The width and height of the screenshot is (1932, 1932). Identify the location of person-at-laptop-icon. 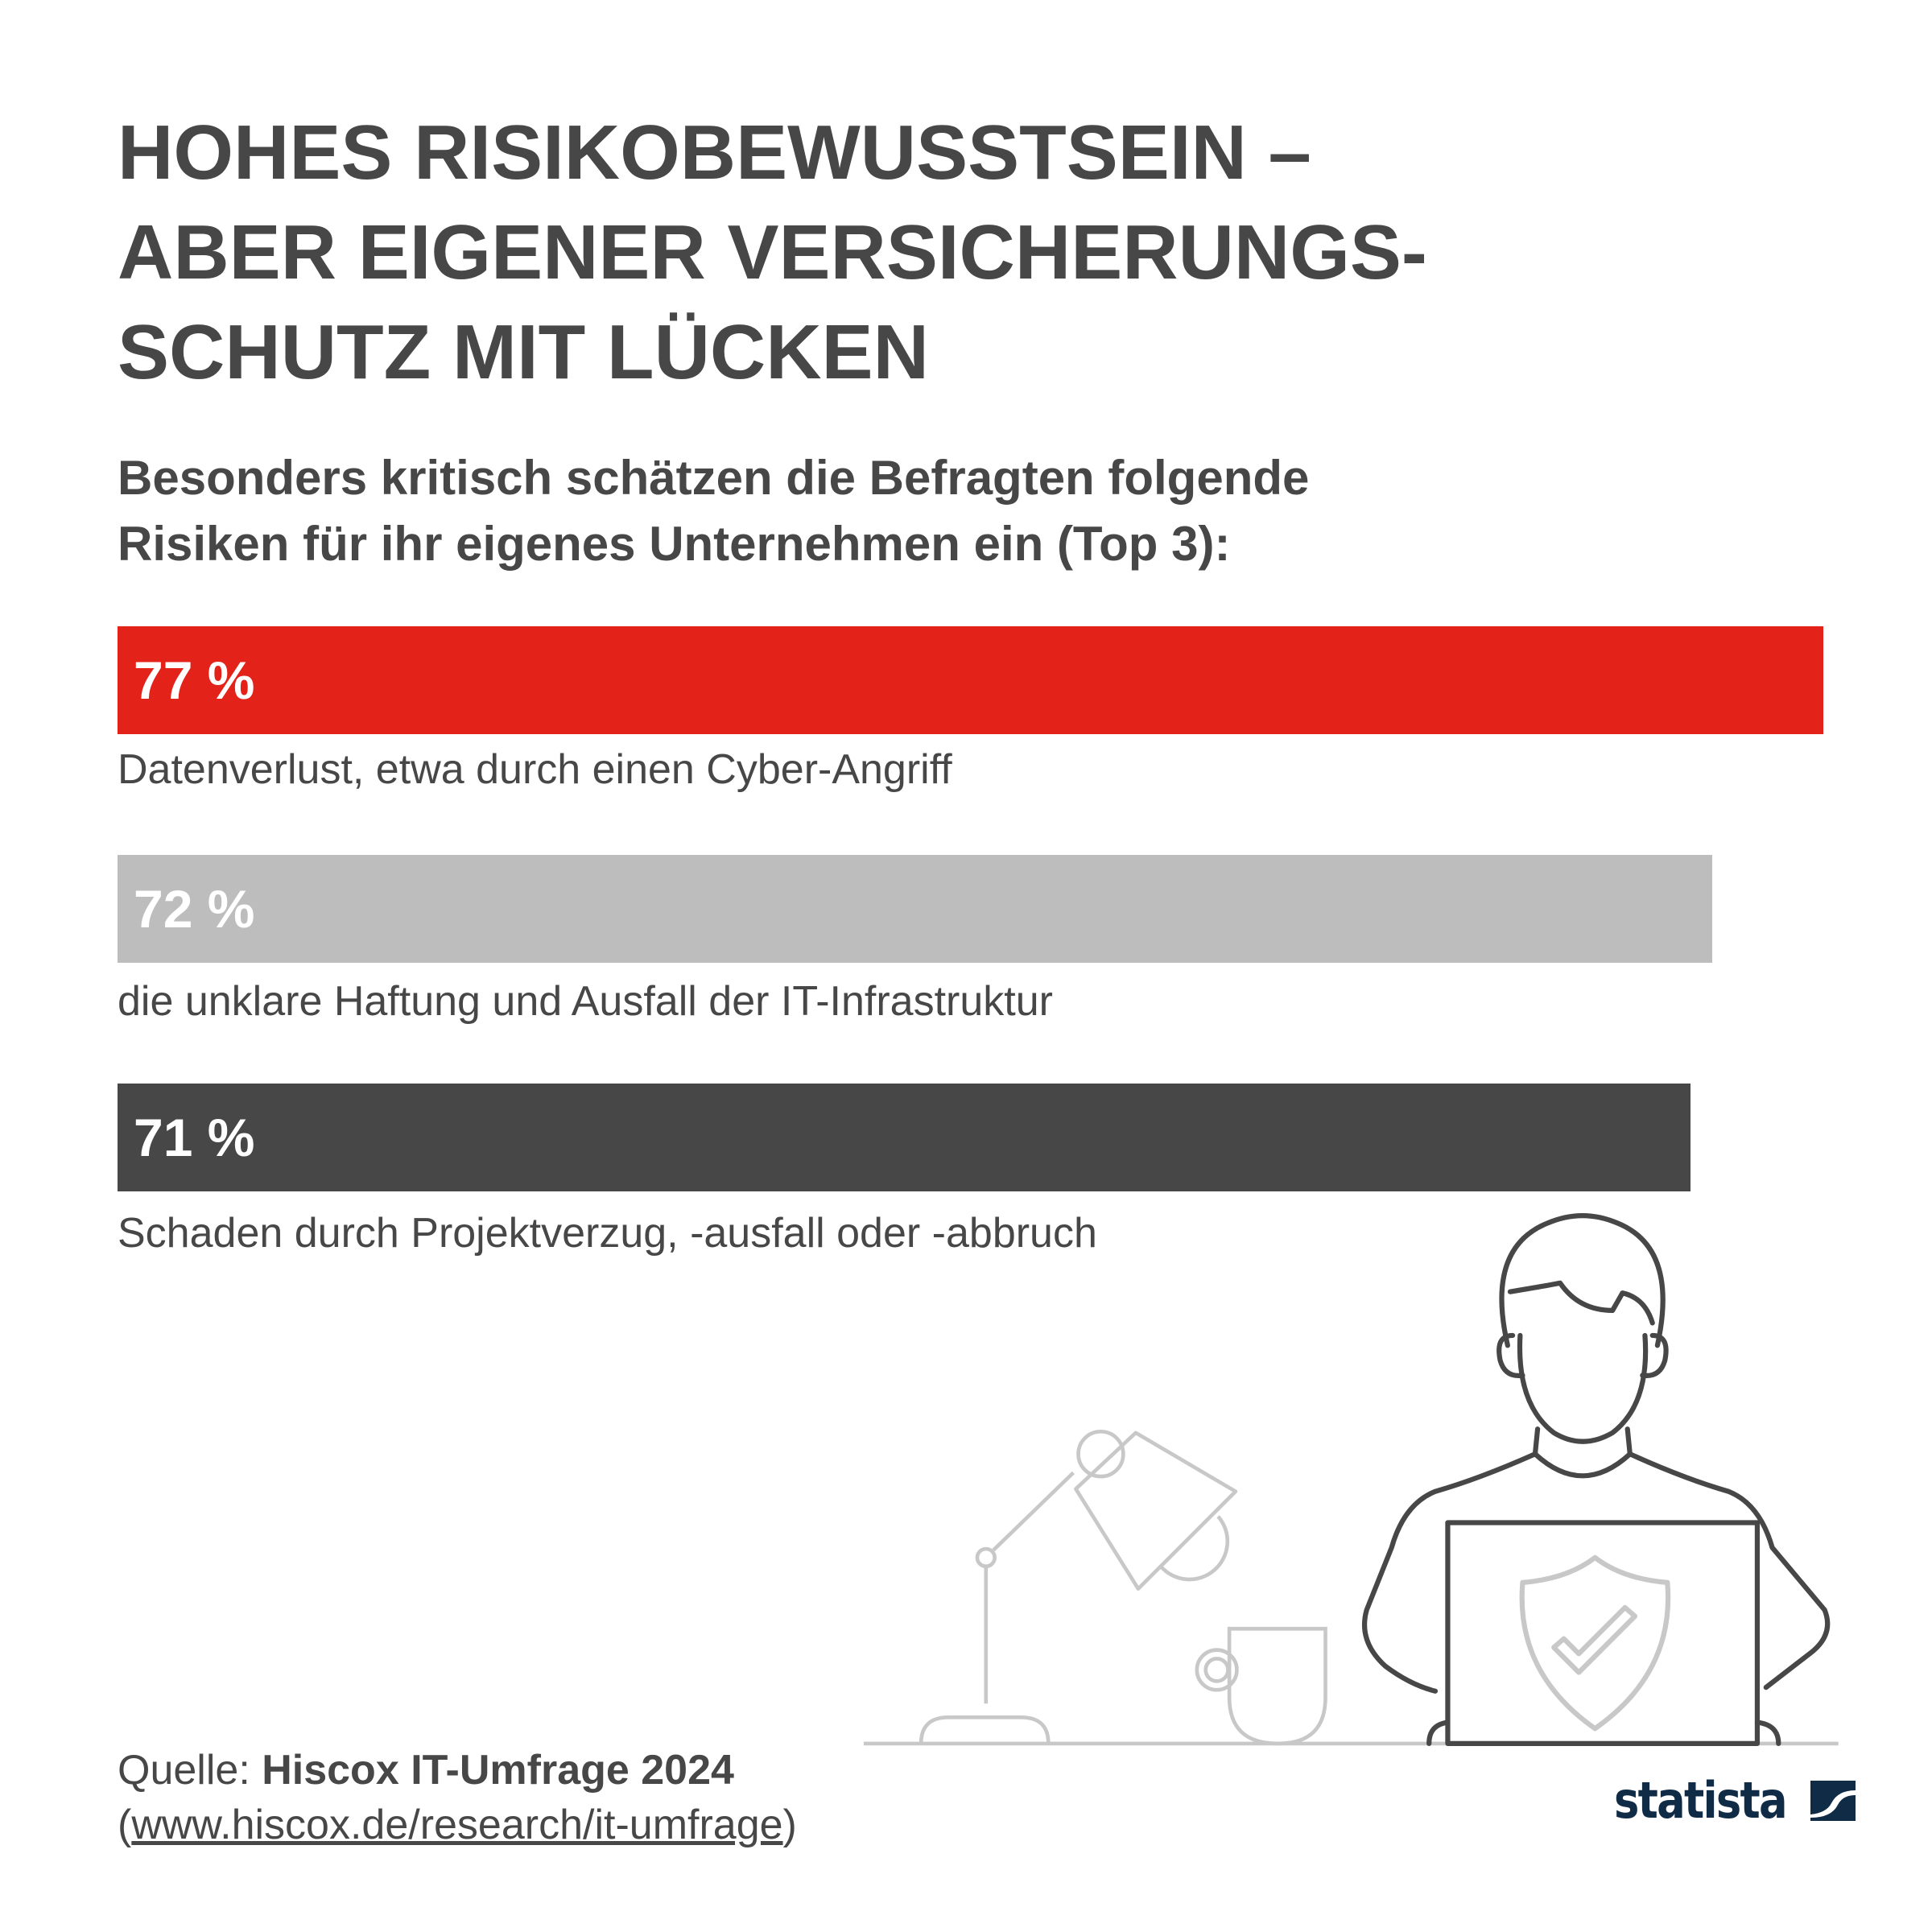
(1596, 1479).